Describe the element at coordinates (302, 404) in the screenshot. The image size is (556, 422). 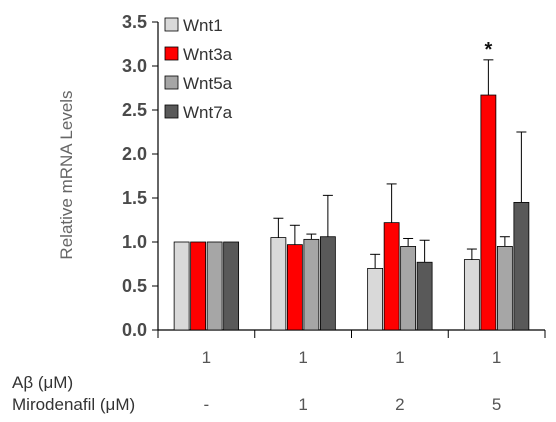
I see `mirodenafil-dose-value: 1` at that location.